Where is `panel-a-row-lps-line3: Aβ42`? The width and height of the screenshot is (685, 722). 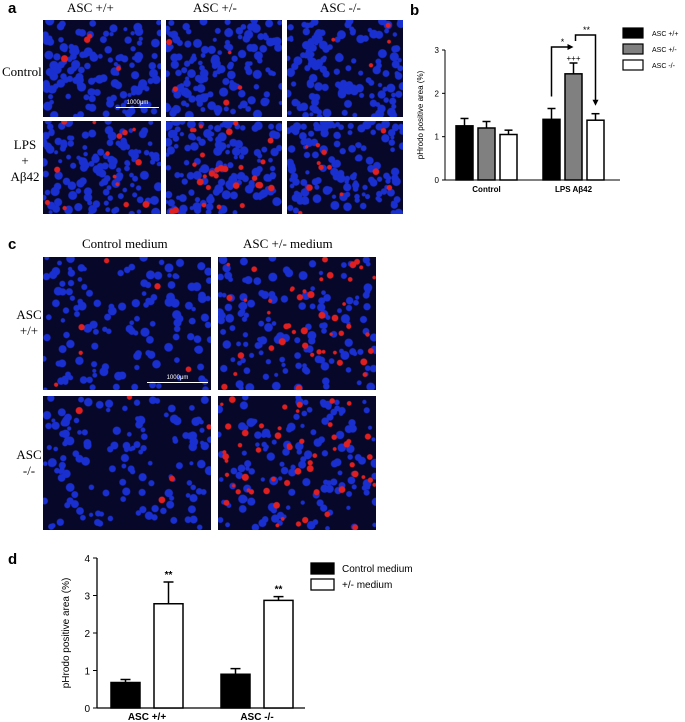 panel-a-row-lps-line3: Aβ42 is located at coordinates (25, 176).